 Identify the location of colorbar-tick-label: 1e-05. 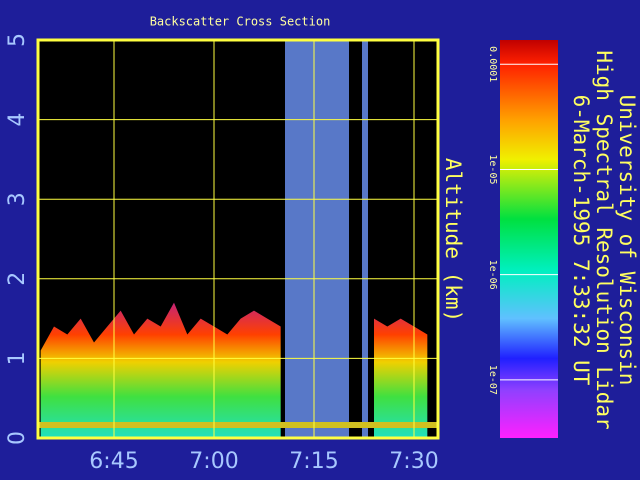
(492, 169).